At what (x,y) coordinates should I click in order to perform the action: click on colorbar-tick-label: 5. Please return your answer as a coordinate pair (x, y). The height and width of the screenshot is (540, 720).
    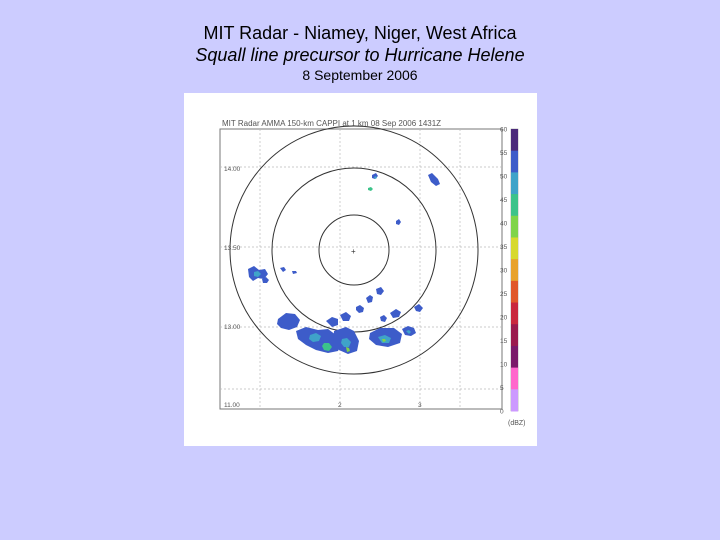
    Looking at the image, I should click on (502, 388).